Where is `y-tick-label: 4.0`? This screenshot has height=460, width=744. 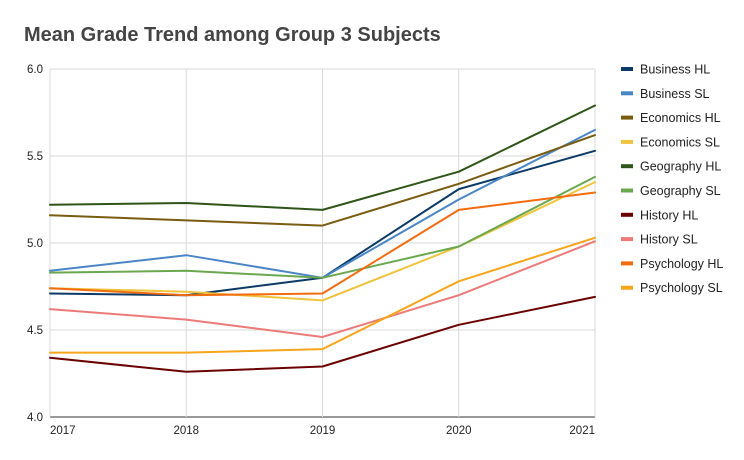 y-tick-label: 4.0 is located at coordinates (35, 418).